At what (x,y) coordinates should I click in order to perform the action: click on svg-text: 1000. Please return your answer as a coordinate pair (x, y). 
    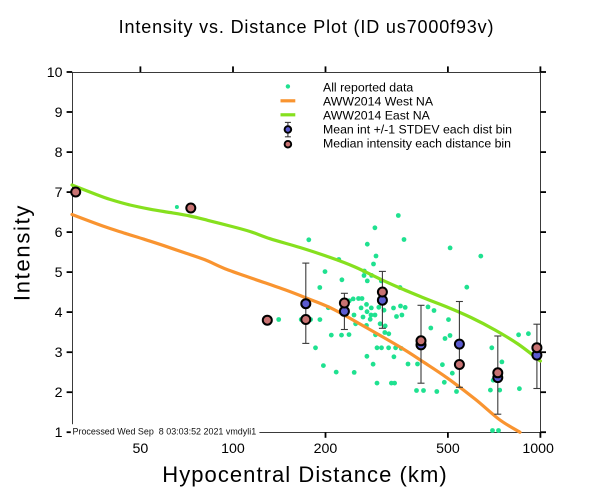
    Looking at the image, I should click on (538, 449).